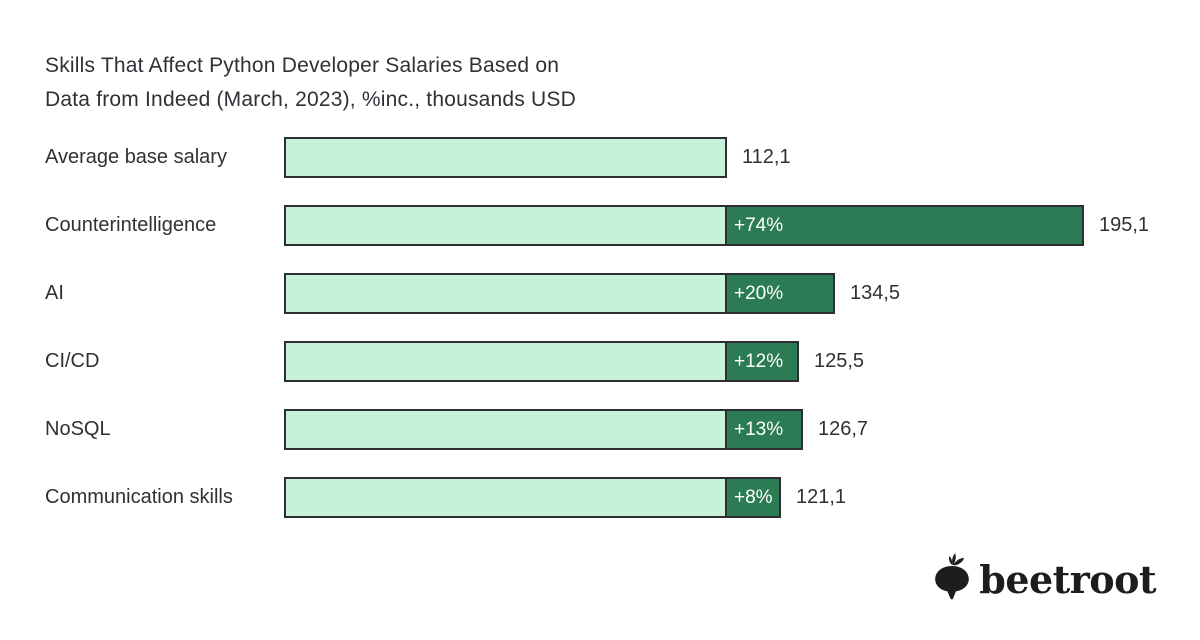  Describe the element at coordinates (139, 497) in the screenshot. I see `bar-label: Communication skills` at that location.